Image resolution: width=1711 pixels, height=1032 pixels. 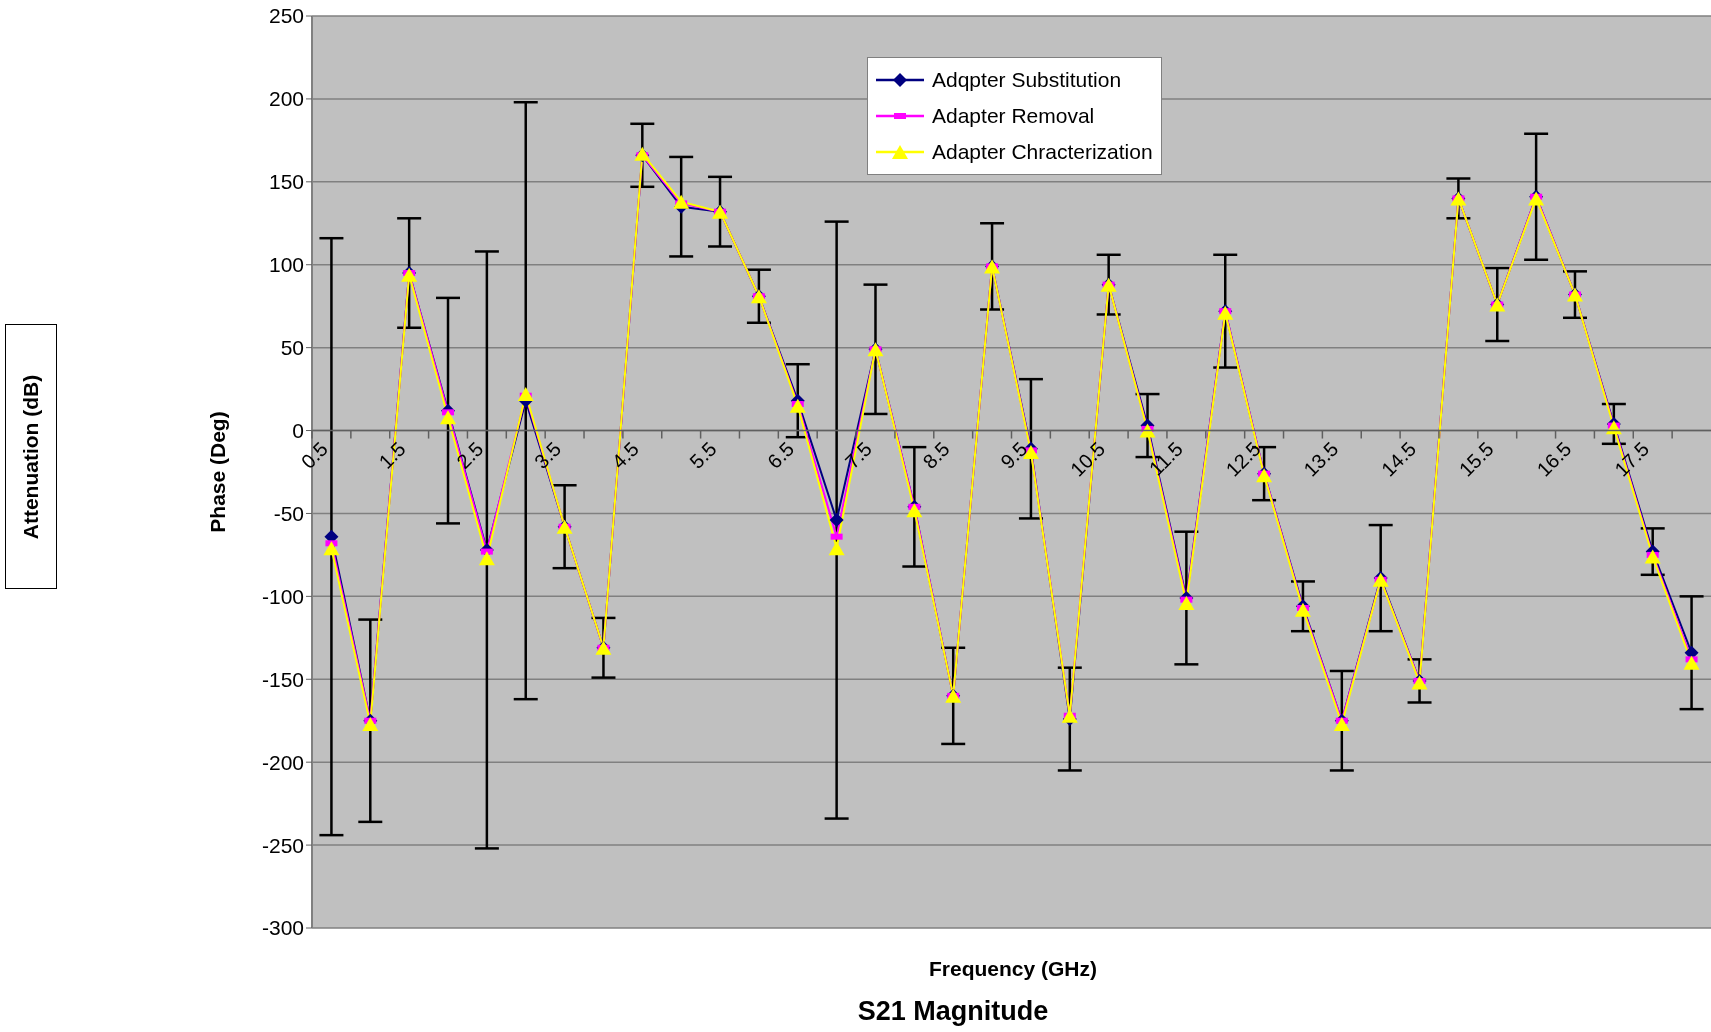 What do you see at coordinates (282, 845) in the screenshot?
I see `y-tick-label: -250` at bounding box center [282, 845].